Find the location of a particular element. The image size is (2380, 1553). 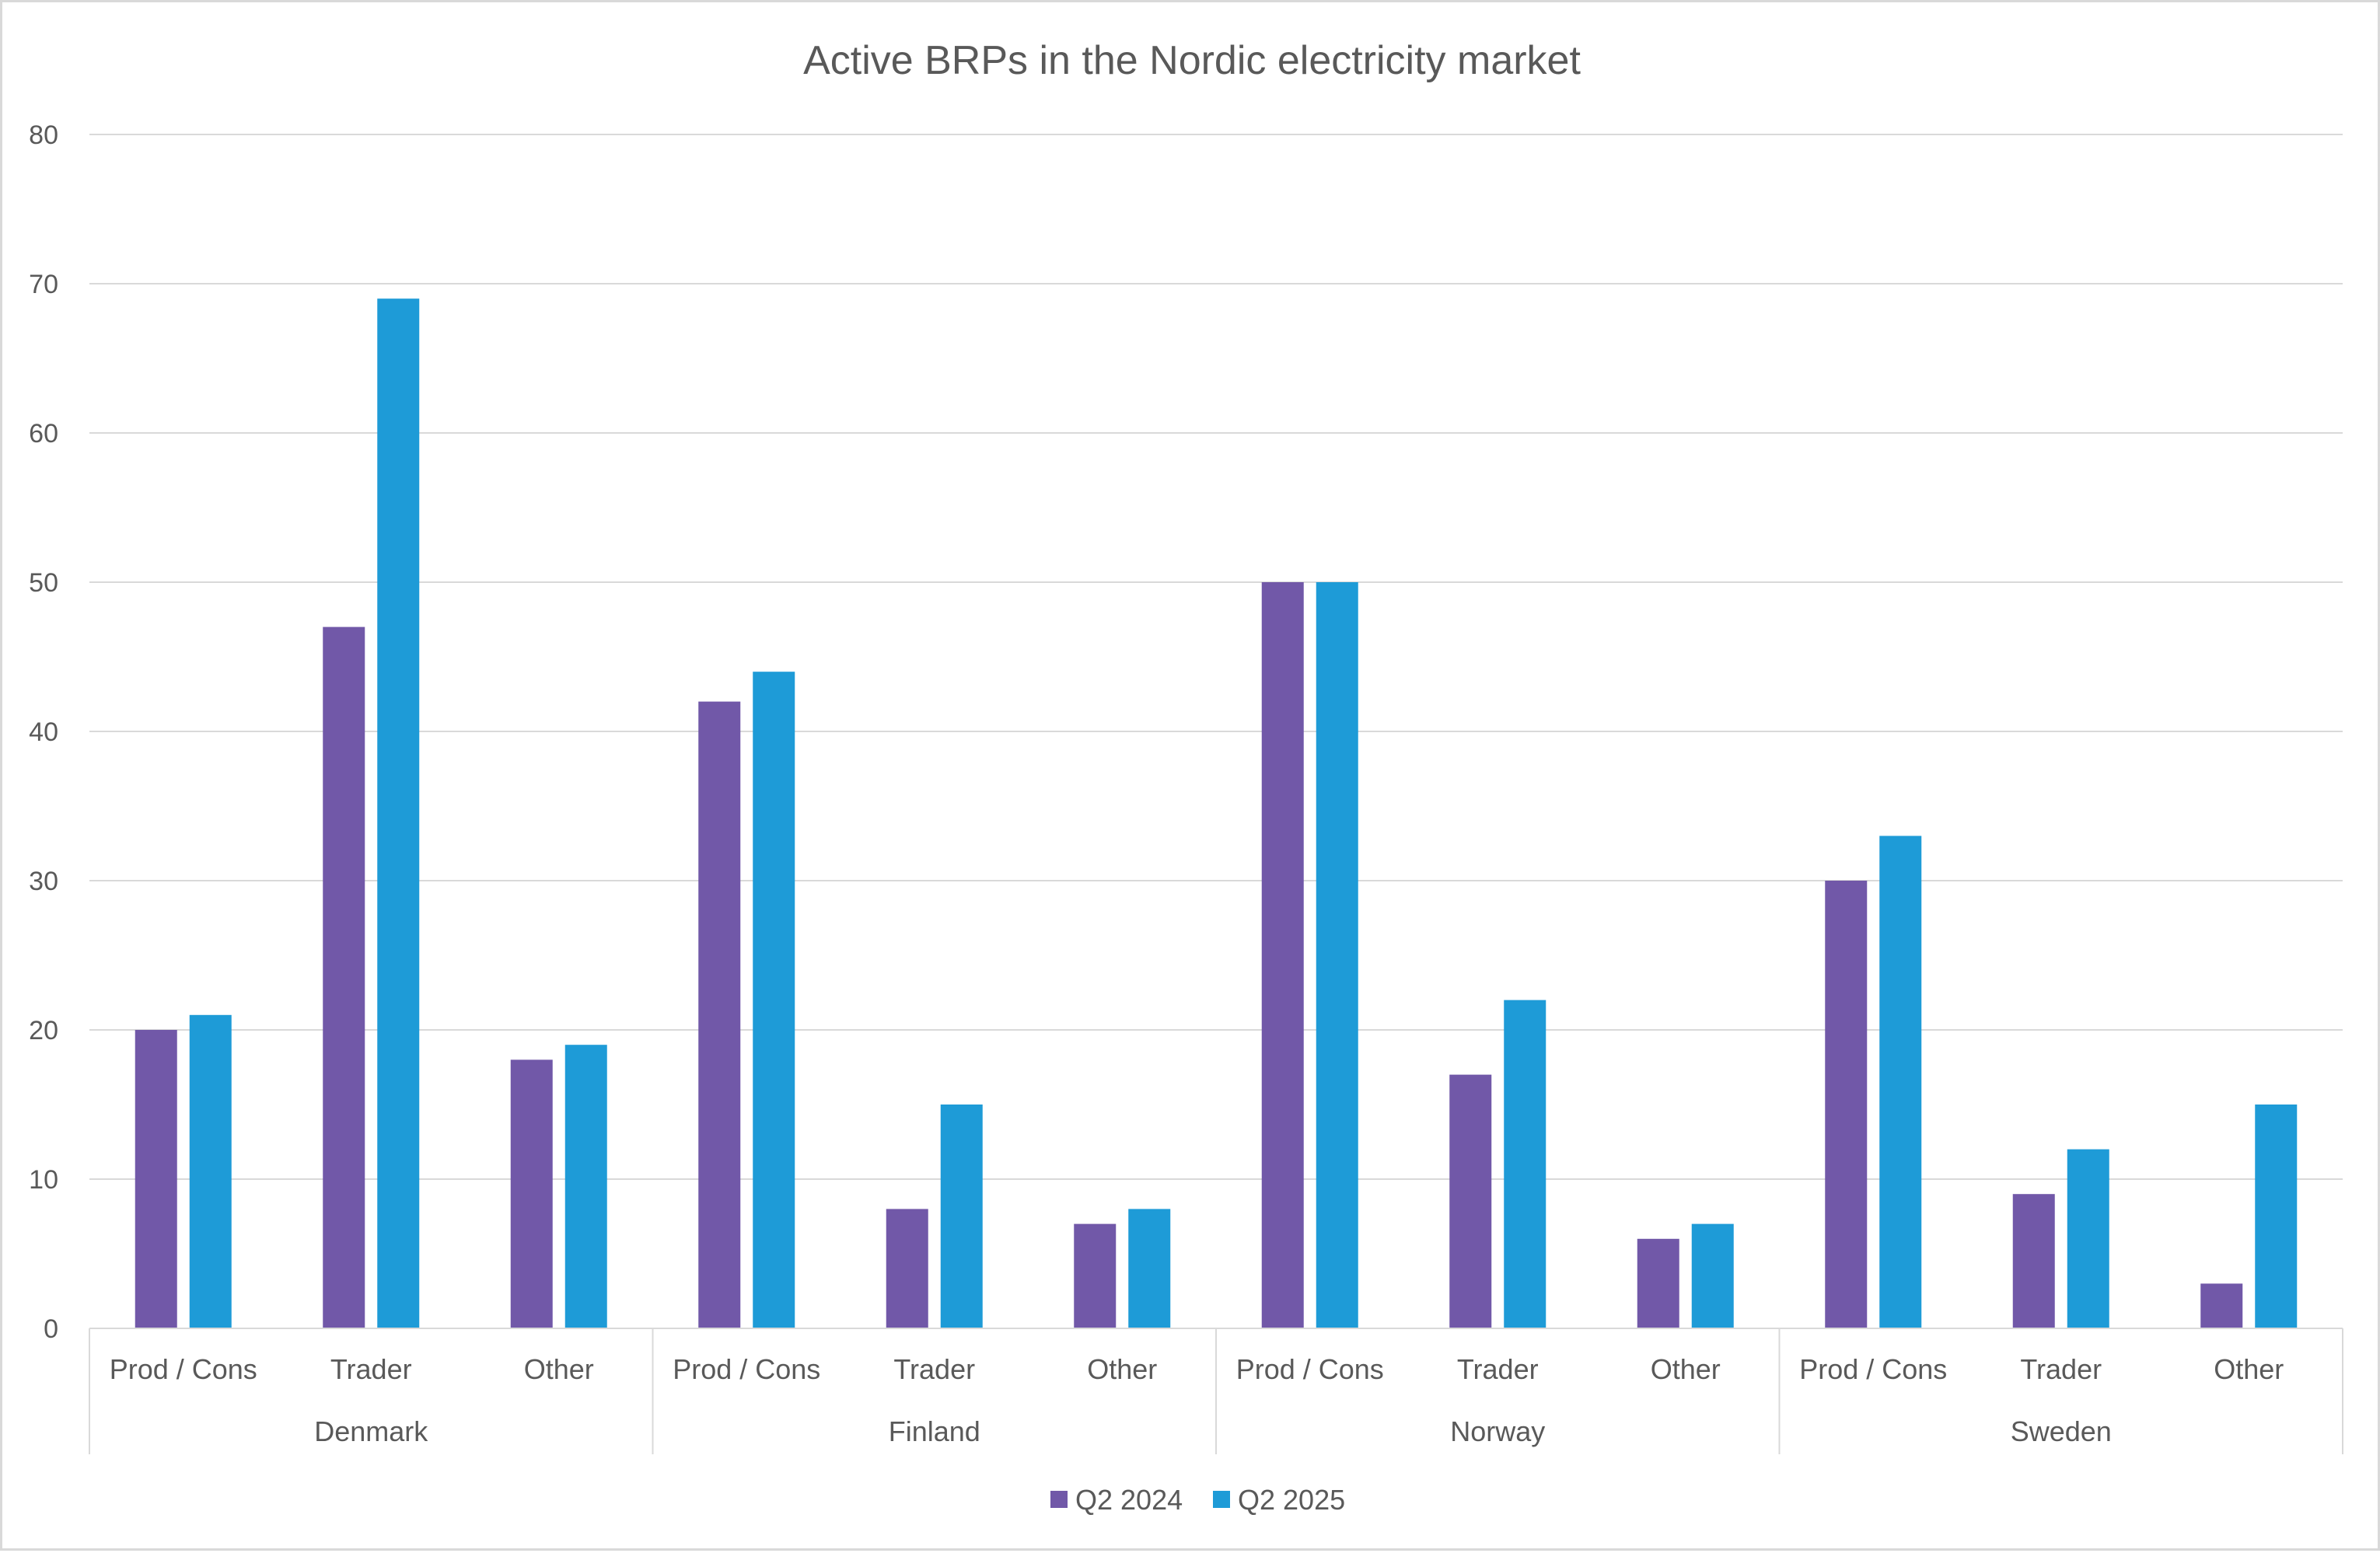

group-label: Norway is located at coordinates (1498, 1431).